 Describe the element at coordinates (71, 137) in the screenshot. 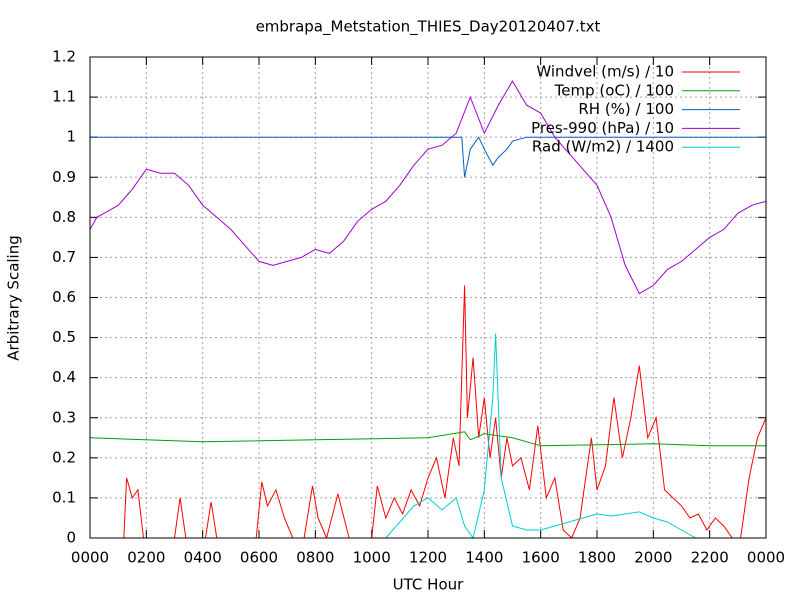

I see `y-tick-label: 1` at that location.